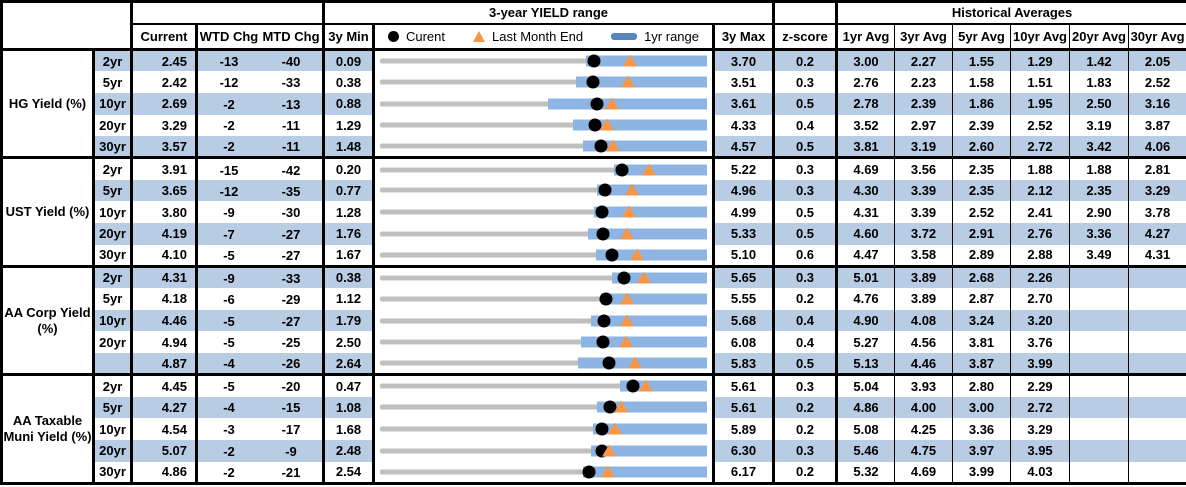 The height and width of the screenshot is (487, 1186). Describe the element at coordinates (981, 125) in the screenshot. I see `cell-avg-5yr-avg: 2.39` at that location.